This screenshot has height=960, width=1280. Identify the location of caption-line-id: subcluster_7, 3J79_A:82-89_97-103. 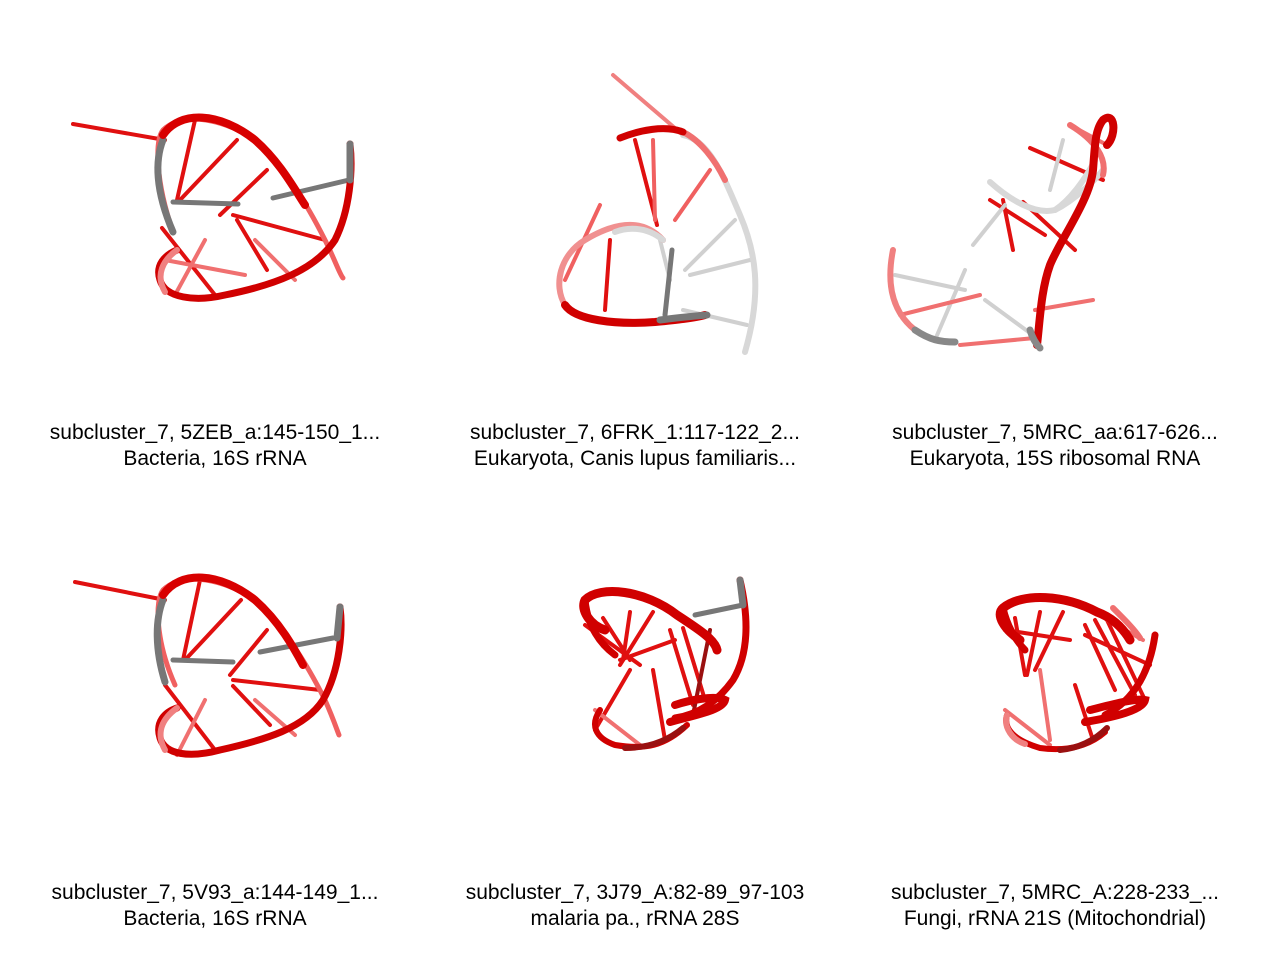
(635, 892).